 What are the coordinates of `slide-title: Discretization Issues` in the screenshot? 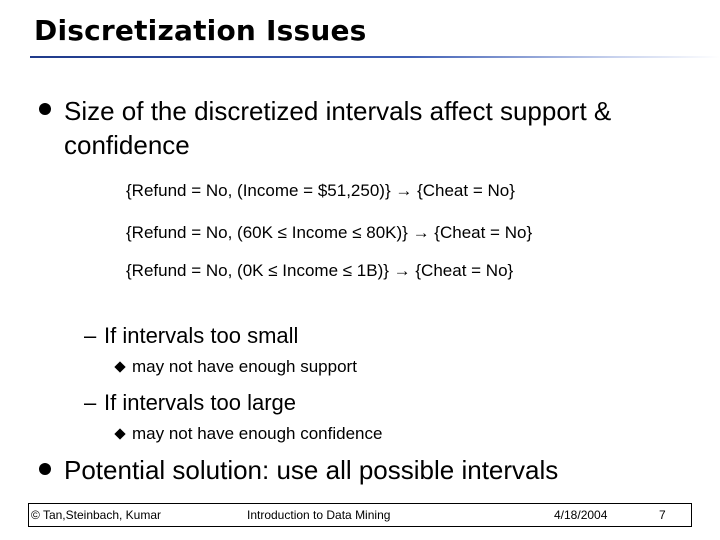 It's located at (200, 30).